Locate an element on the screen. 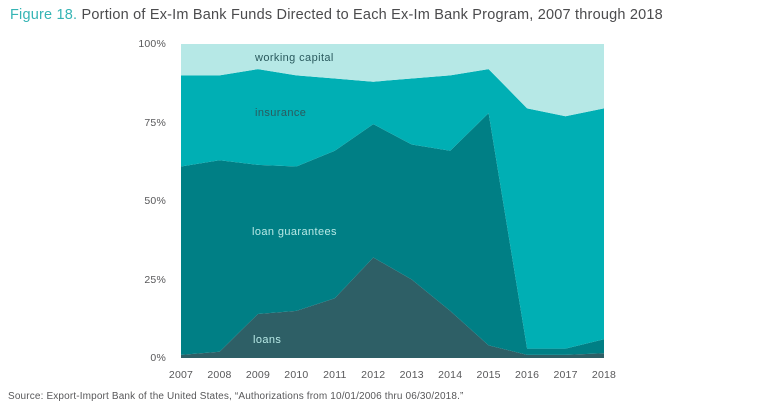  y-tick-0: 0% is located at coordinates (158, 358).